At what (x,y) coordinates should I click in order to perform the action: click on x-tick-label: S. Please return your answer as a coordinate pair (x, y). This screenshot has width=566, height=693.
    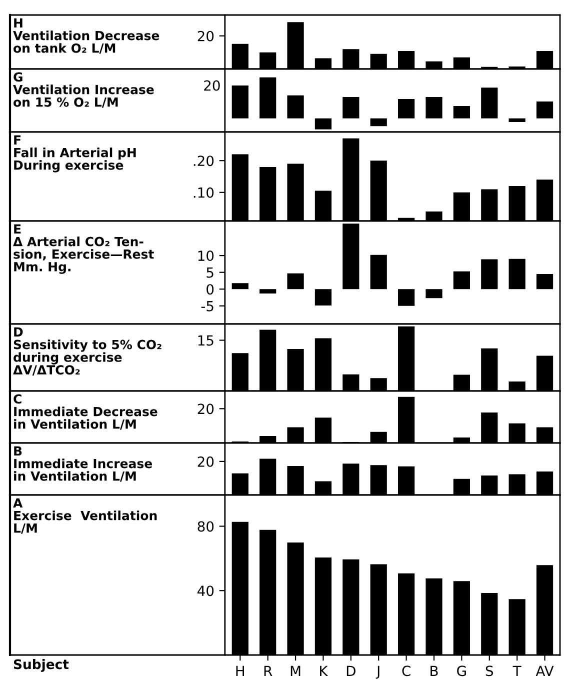
    Looking at the image, I should click on (490, 671).